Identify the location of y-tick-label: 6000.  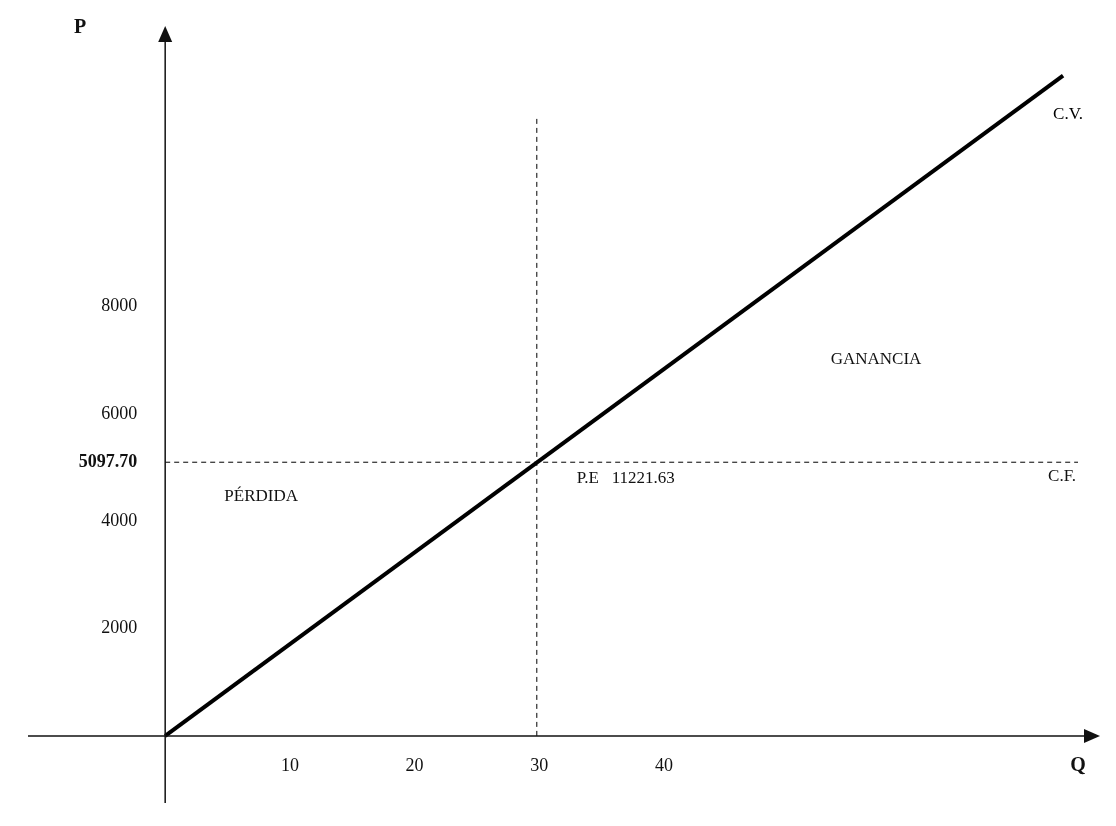
(119, 412).